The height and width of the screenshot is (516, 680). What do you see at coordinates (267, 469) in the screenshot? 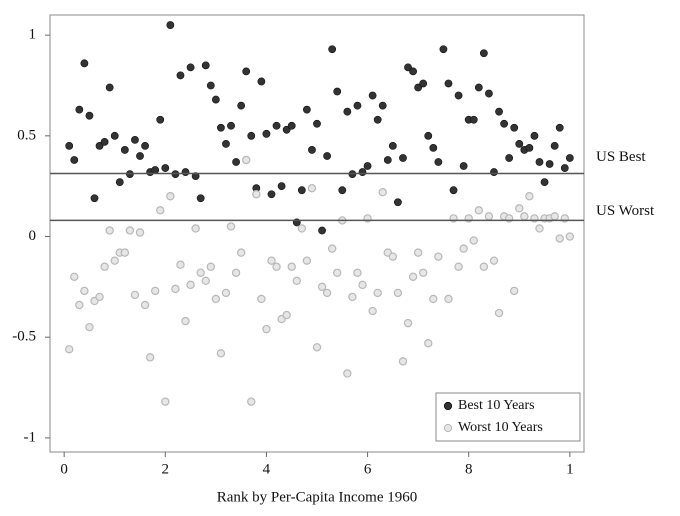
I see `x-tick-label: 4` at bounding box center [267, 469].